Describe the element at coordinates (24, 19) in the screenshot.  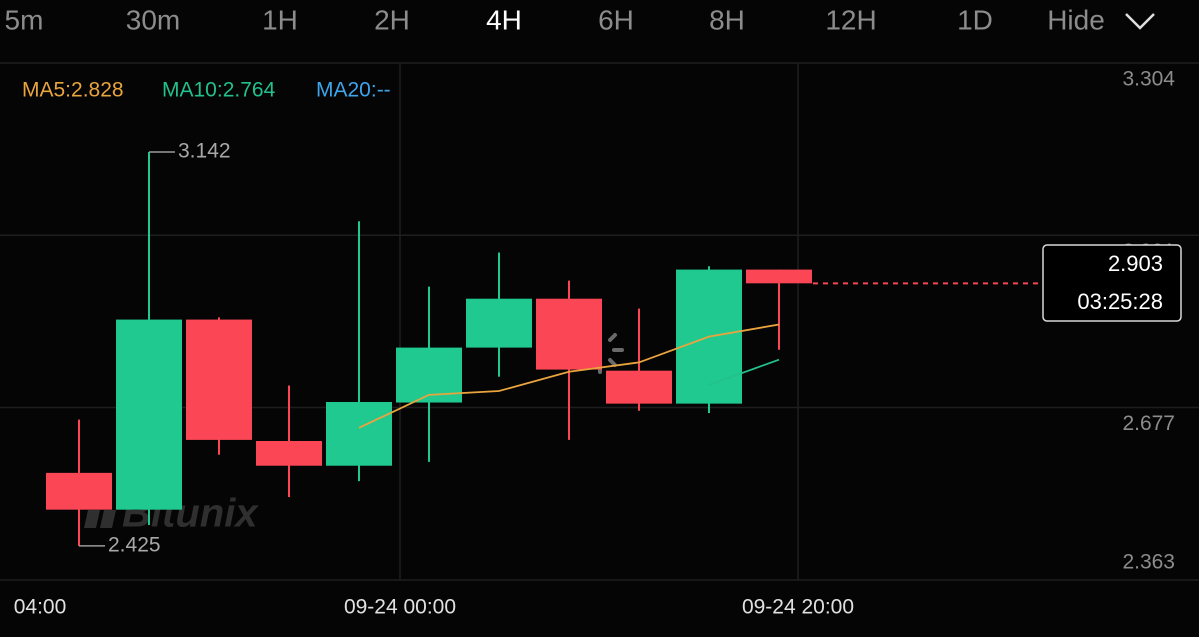
I see `timeframe-tab: 5m` at that location.